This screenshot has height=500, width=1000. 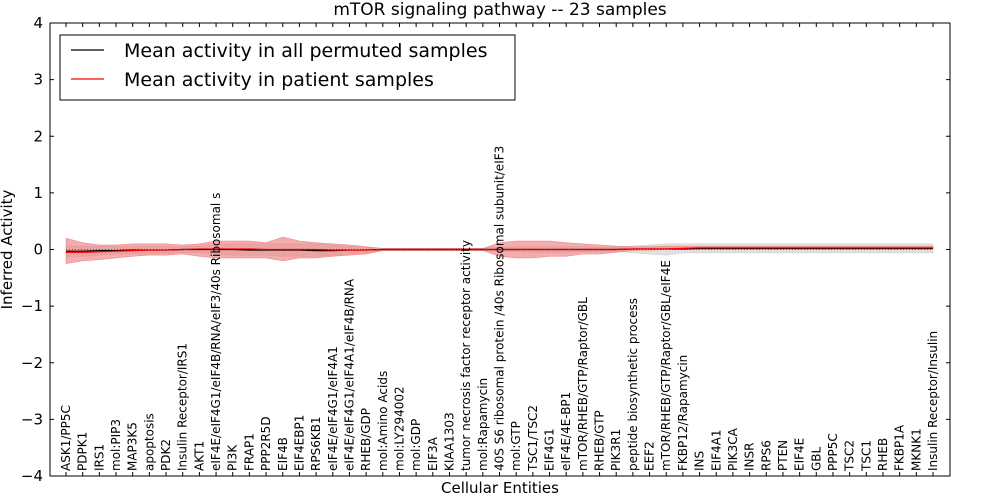 I want to click on y-tick-label: 2, so click(x=38, y=136).